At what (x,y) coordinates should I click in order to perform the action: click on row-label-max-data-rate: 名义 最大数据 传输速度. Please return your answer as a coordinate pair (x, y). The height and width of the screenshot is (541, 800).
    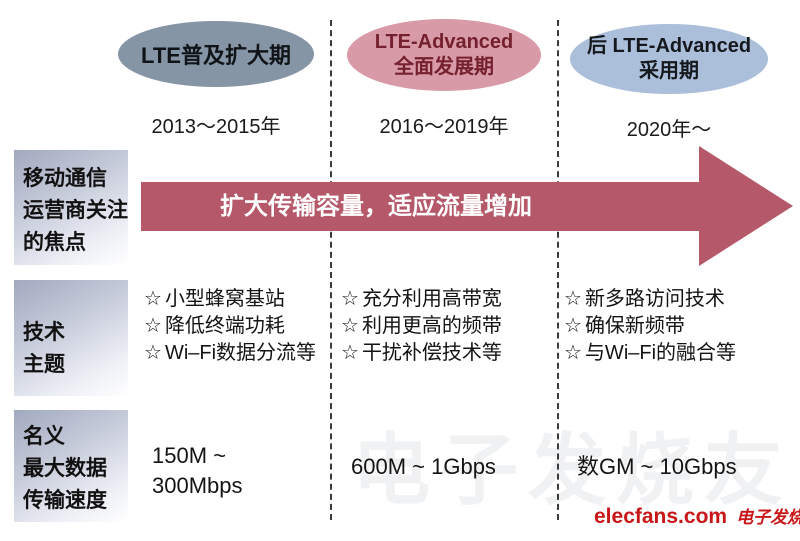
    Looking at the image, I should click on (71, 466).